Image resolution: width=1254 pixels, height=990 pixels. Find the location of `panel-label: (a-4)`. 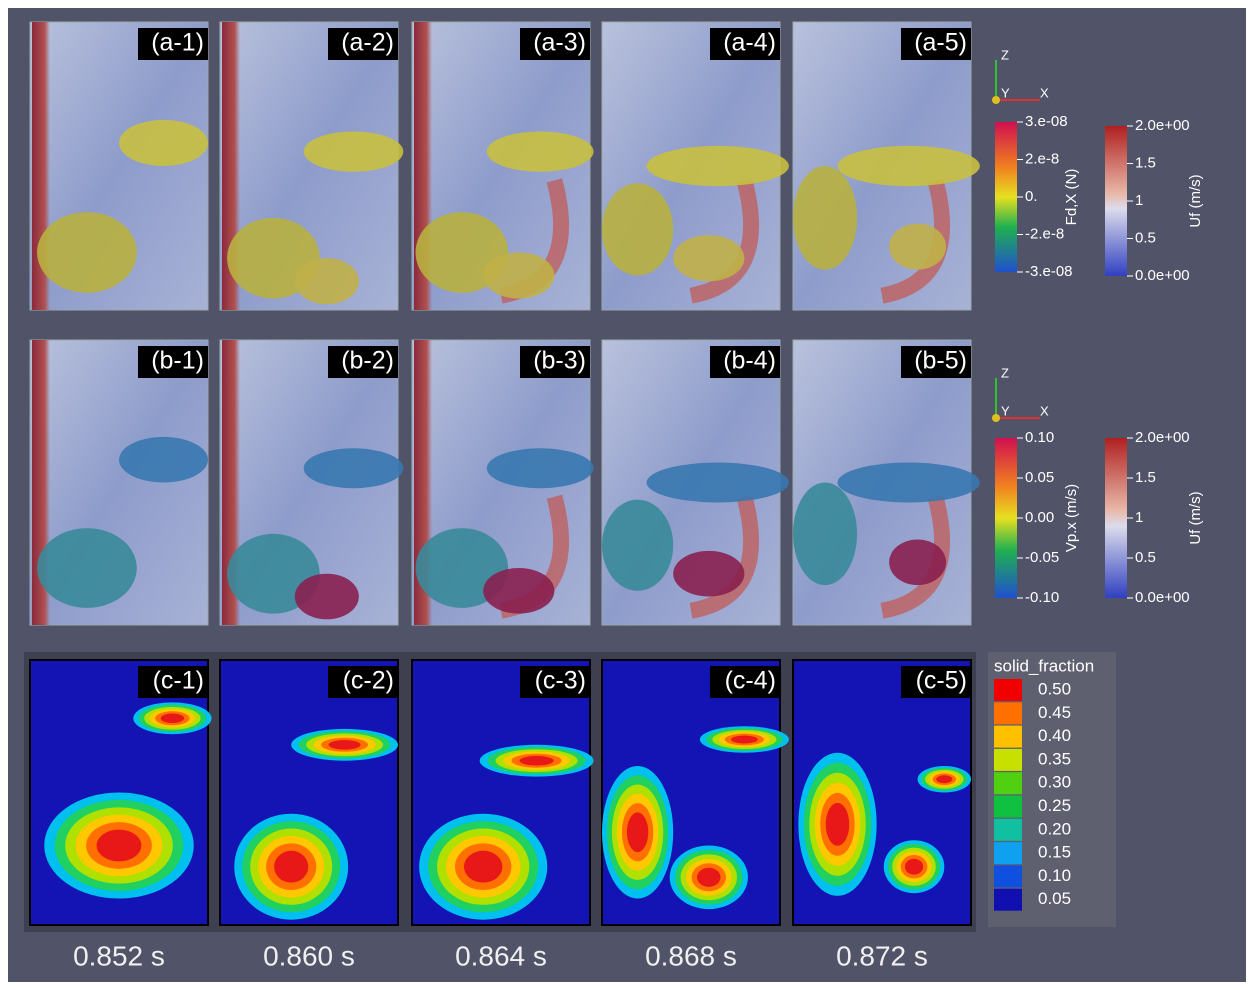

panel-label: (a-4) is located at coordinates (745, 44).